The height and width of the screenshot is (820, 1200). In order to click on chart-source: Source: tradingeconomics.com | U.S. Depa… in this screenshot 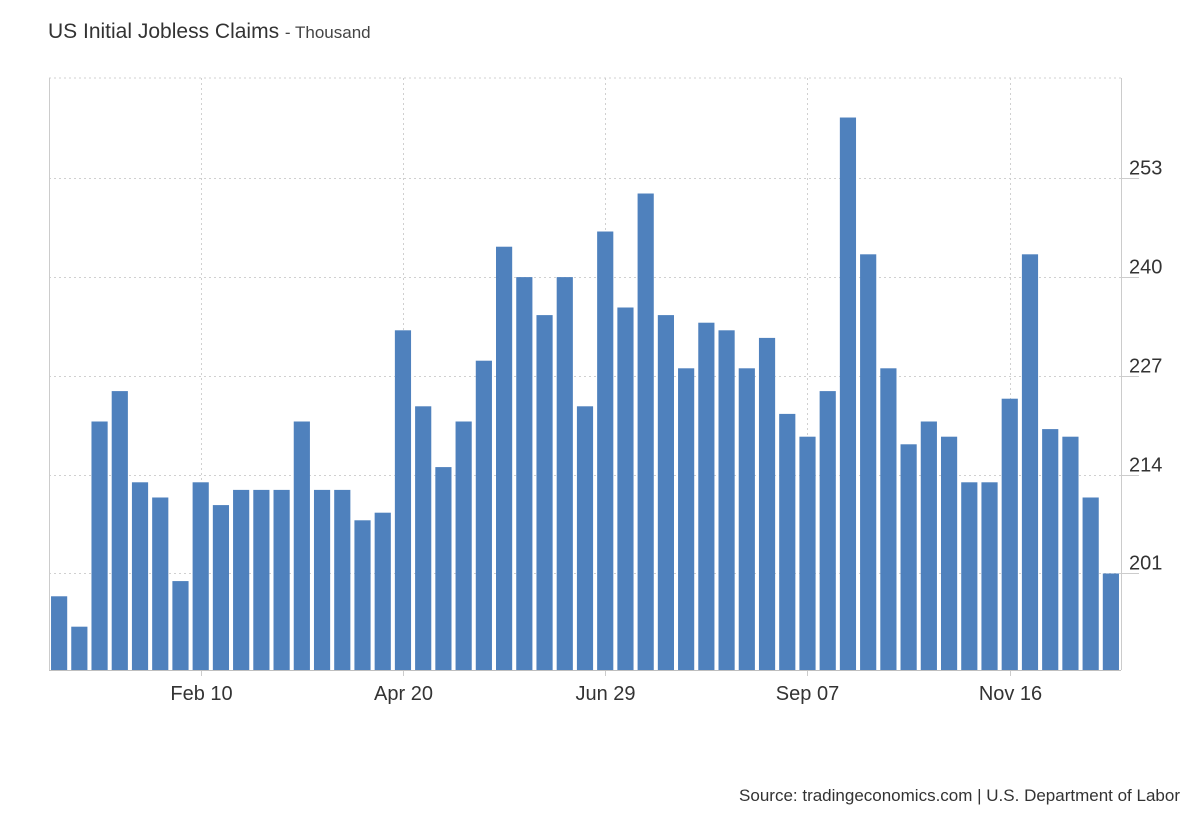, I will do `click(959, 795)`.